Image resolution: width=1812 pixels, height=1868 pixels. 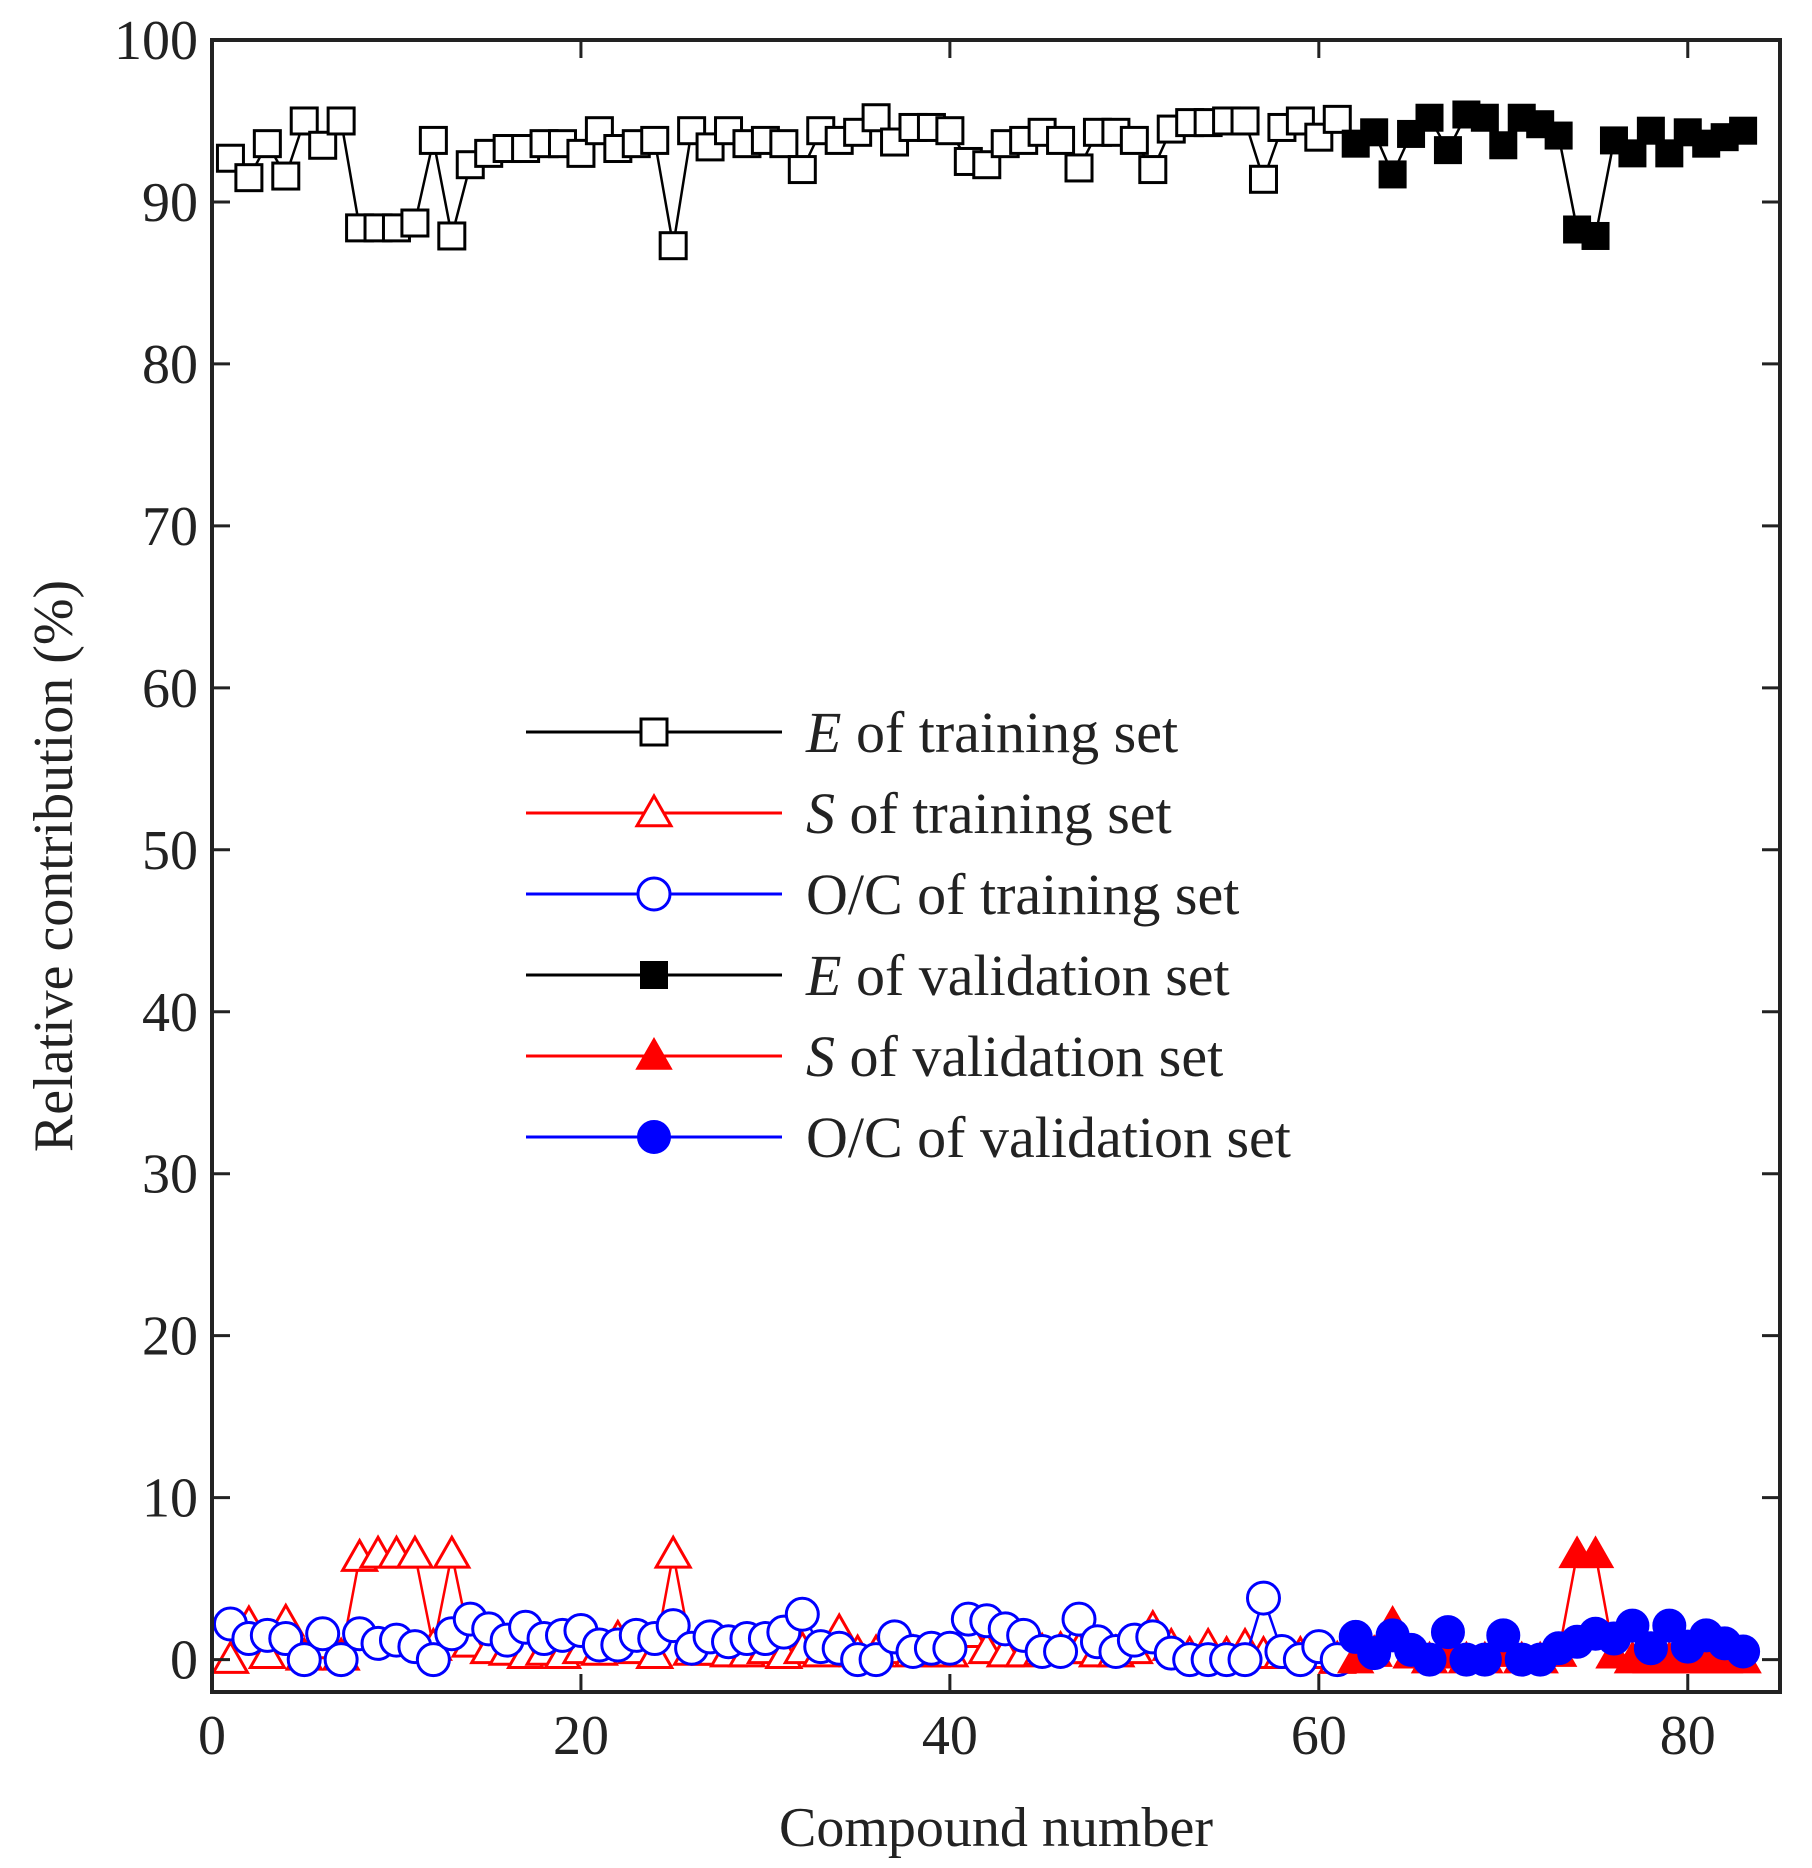 What do you see at coordinates (989, 813) in the screenshot?
I see `legend-label: S of training set` at bounding box center [989, 813].